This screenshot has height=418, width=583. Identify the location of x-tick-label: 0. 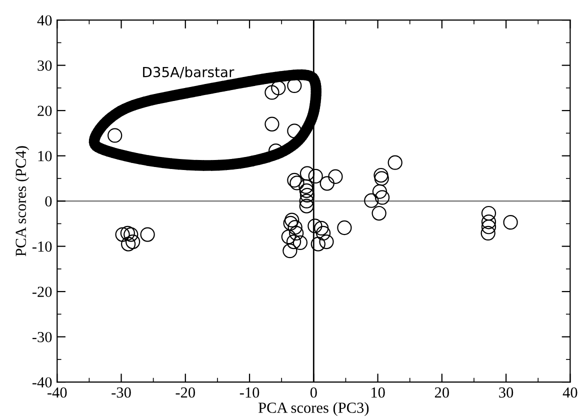
(313, 392).